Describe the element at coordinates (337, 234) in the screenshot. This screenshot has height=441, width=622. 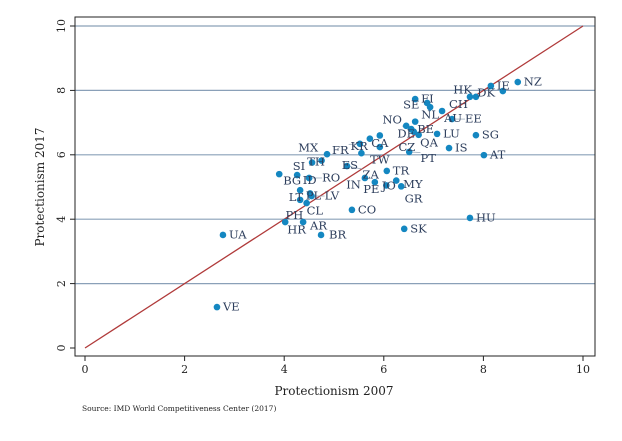
I see `point-label: BR` at that location.